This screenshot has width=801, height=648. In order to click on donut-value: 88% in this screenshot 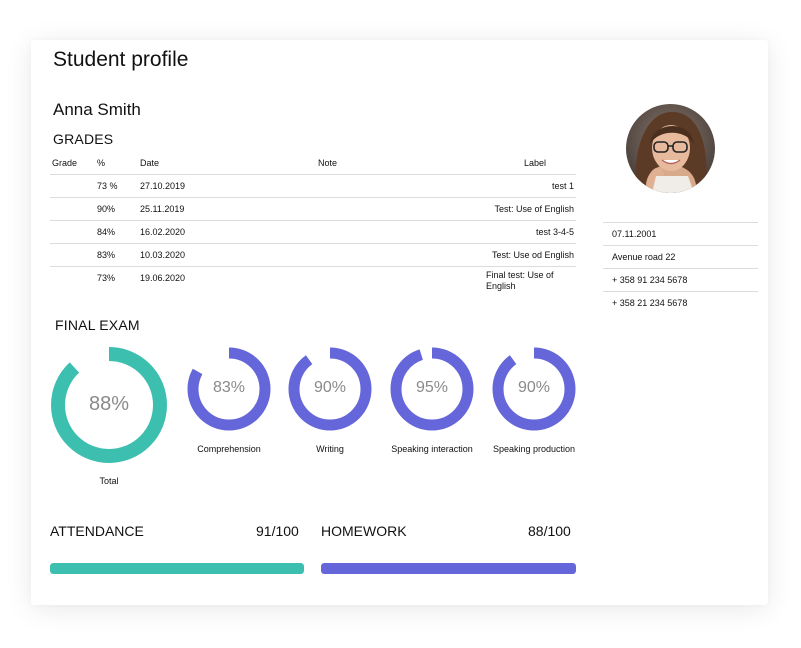, I will do `click(109, 404)`.